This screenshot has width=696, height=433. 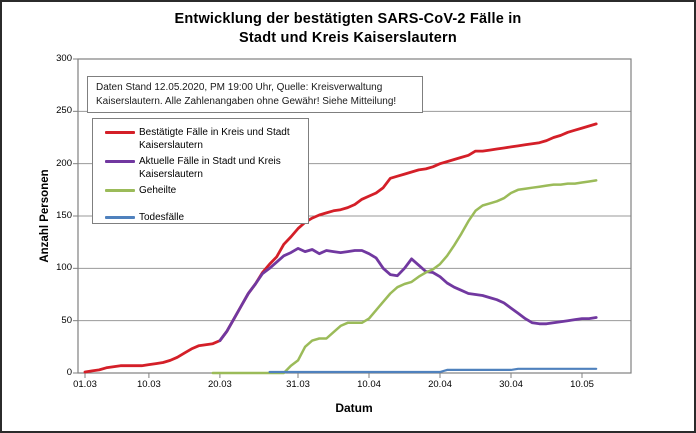 What do you see at coordinates (120, 217) in the screenshot?
I see `legend-swatch-deaths` at bounding box center [120, 217].